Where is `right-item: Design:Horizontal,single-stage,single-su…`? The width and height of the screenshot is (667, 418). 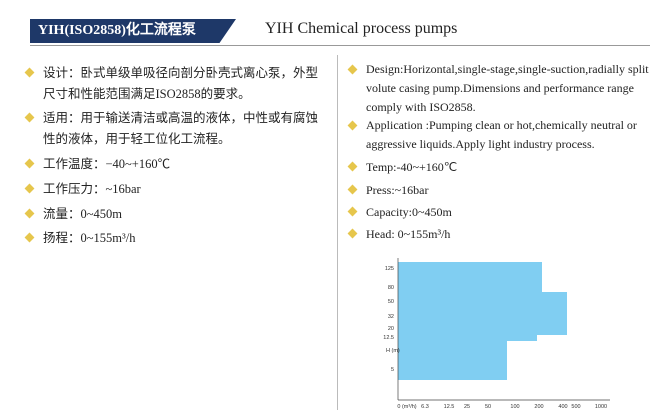
right-item: Design:Horizontal,single-stage,single-su… is located at coordinates (509, 88).